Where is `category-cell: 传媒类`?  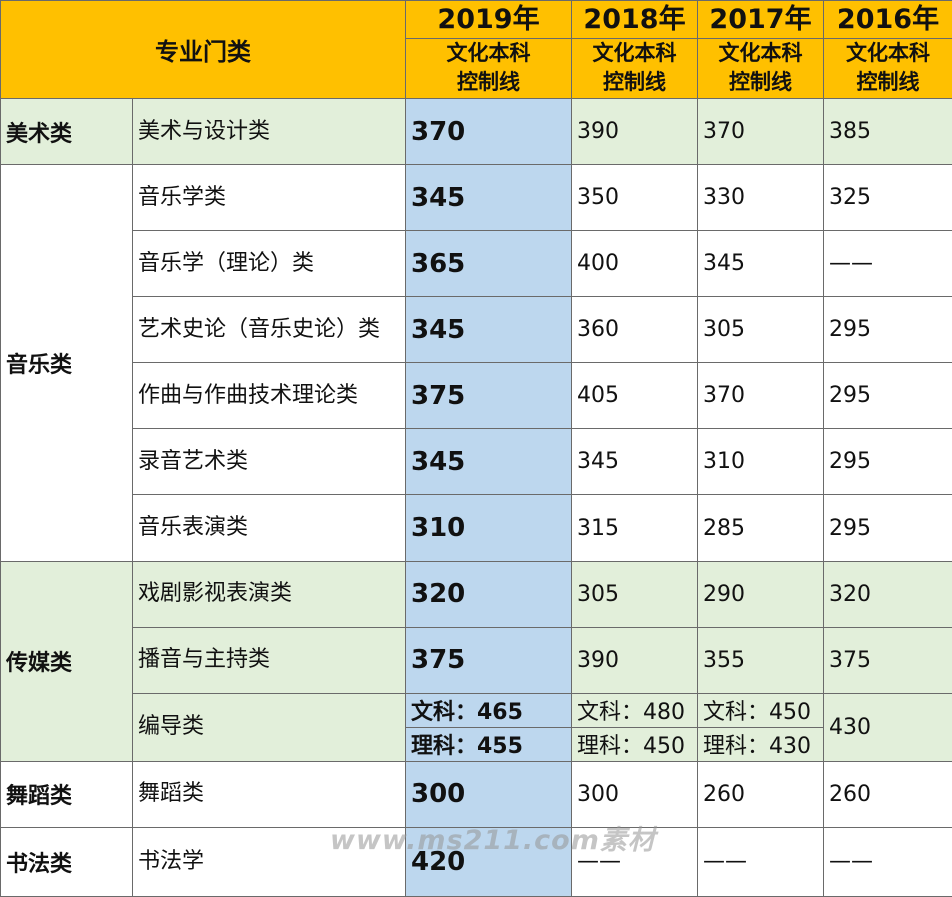
category-cell: 传媒类 is located at coordinates (66, 661).